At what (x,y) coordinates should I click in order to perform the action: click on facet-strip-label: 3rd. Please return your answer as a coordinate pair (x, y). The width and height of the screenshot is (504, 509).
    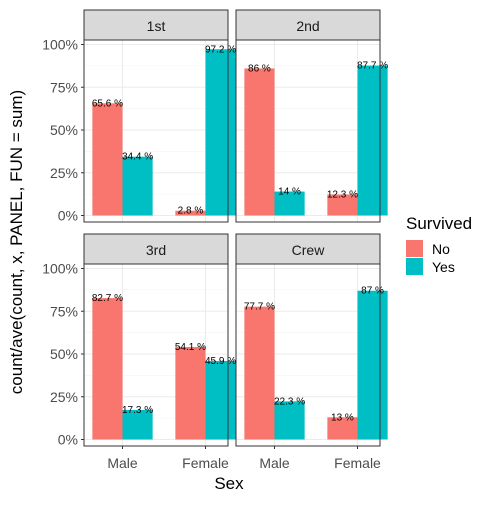
    Looking at the image, I should click on (156, 250).